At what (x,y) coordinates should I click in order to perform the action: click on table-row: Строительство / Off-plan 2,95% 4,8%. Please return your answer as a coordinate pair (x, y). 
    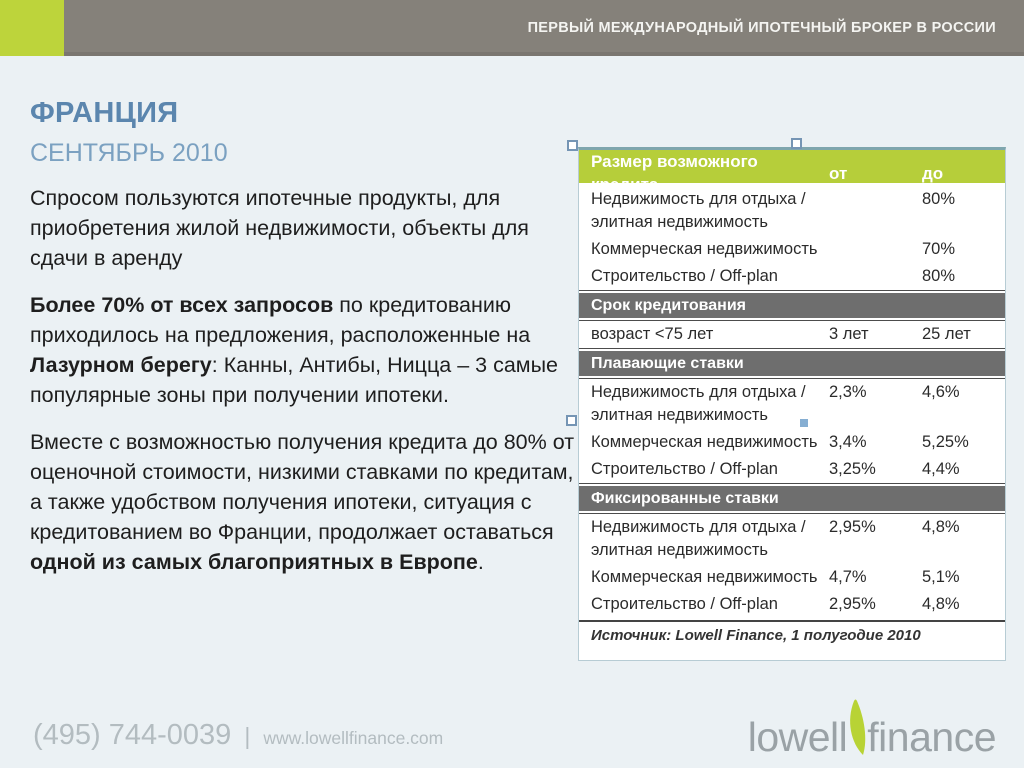
    Looking at the image, I should click on (792, 604).